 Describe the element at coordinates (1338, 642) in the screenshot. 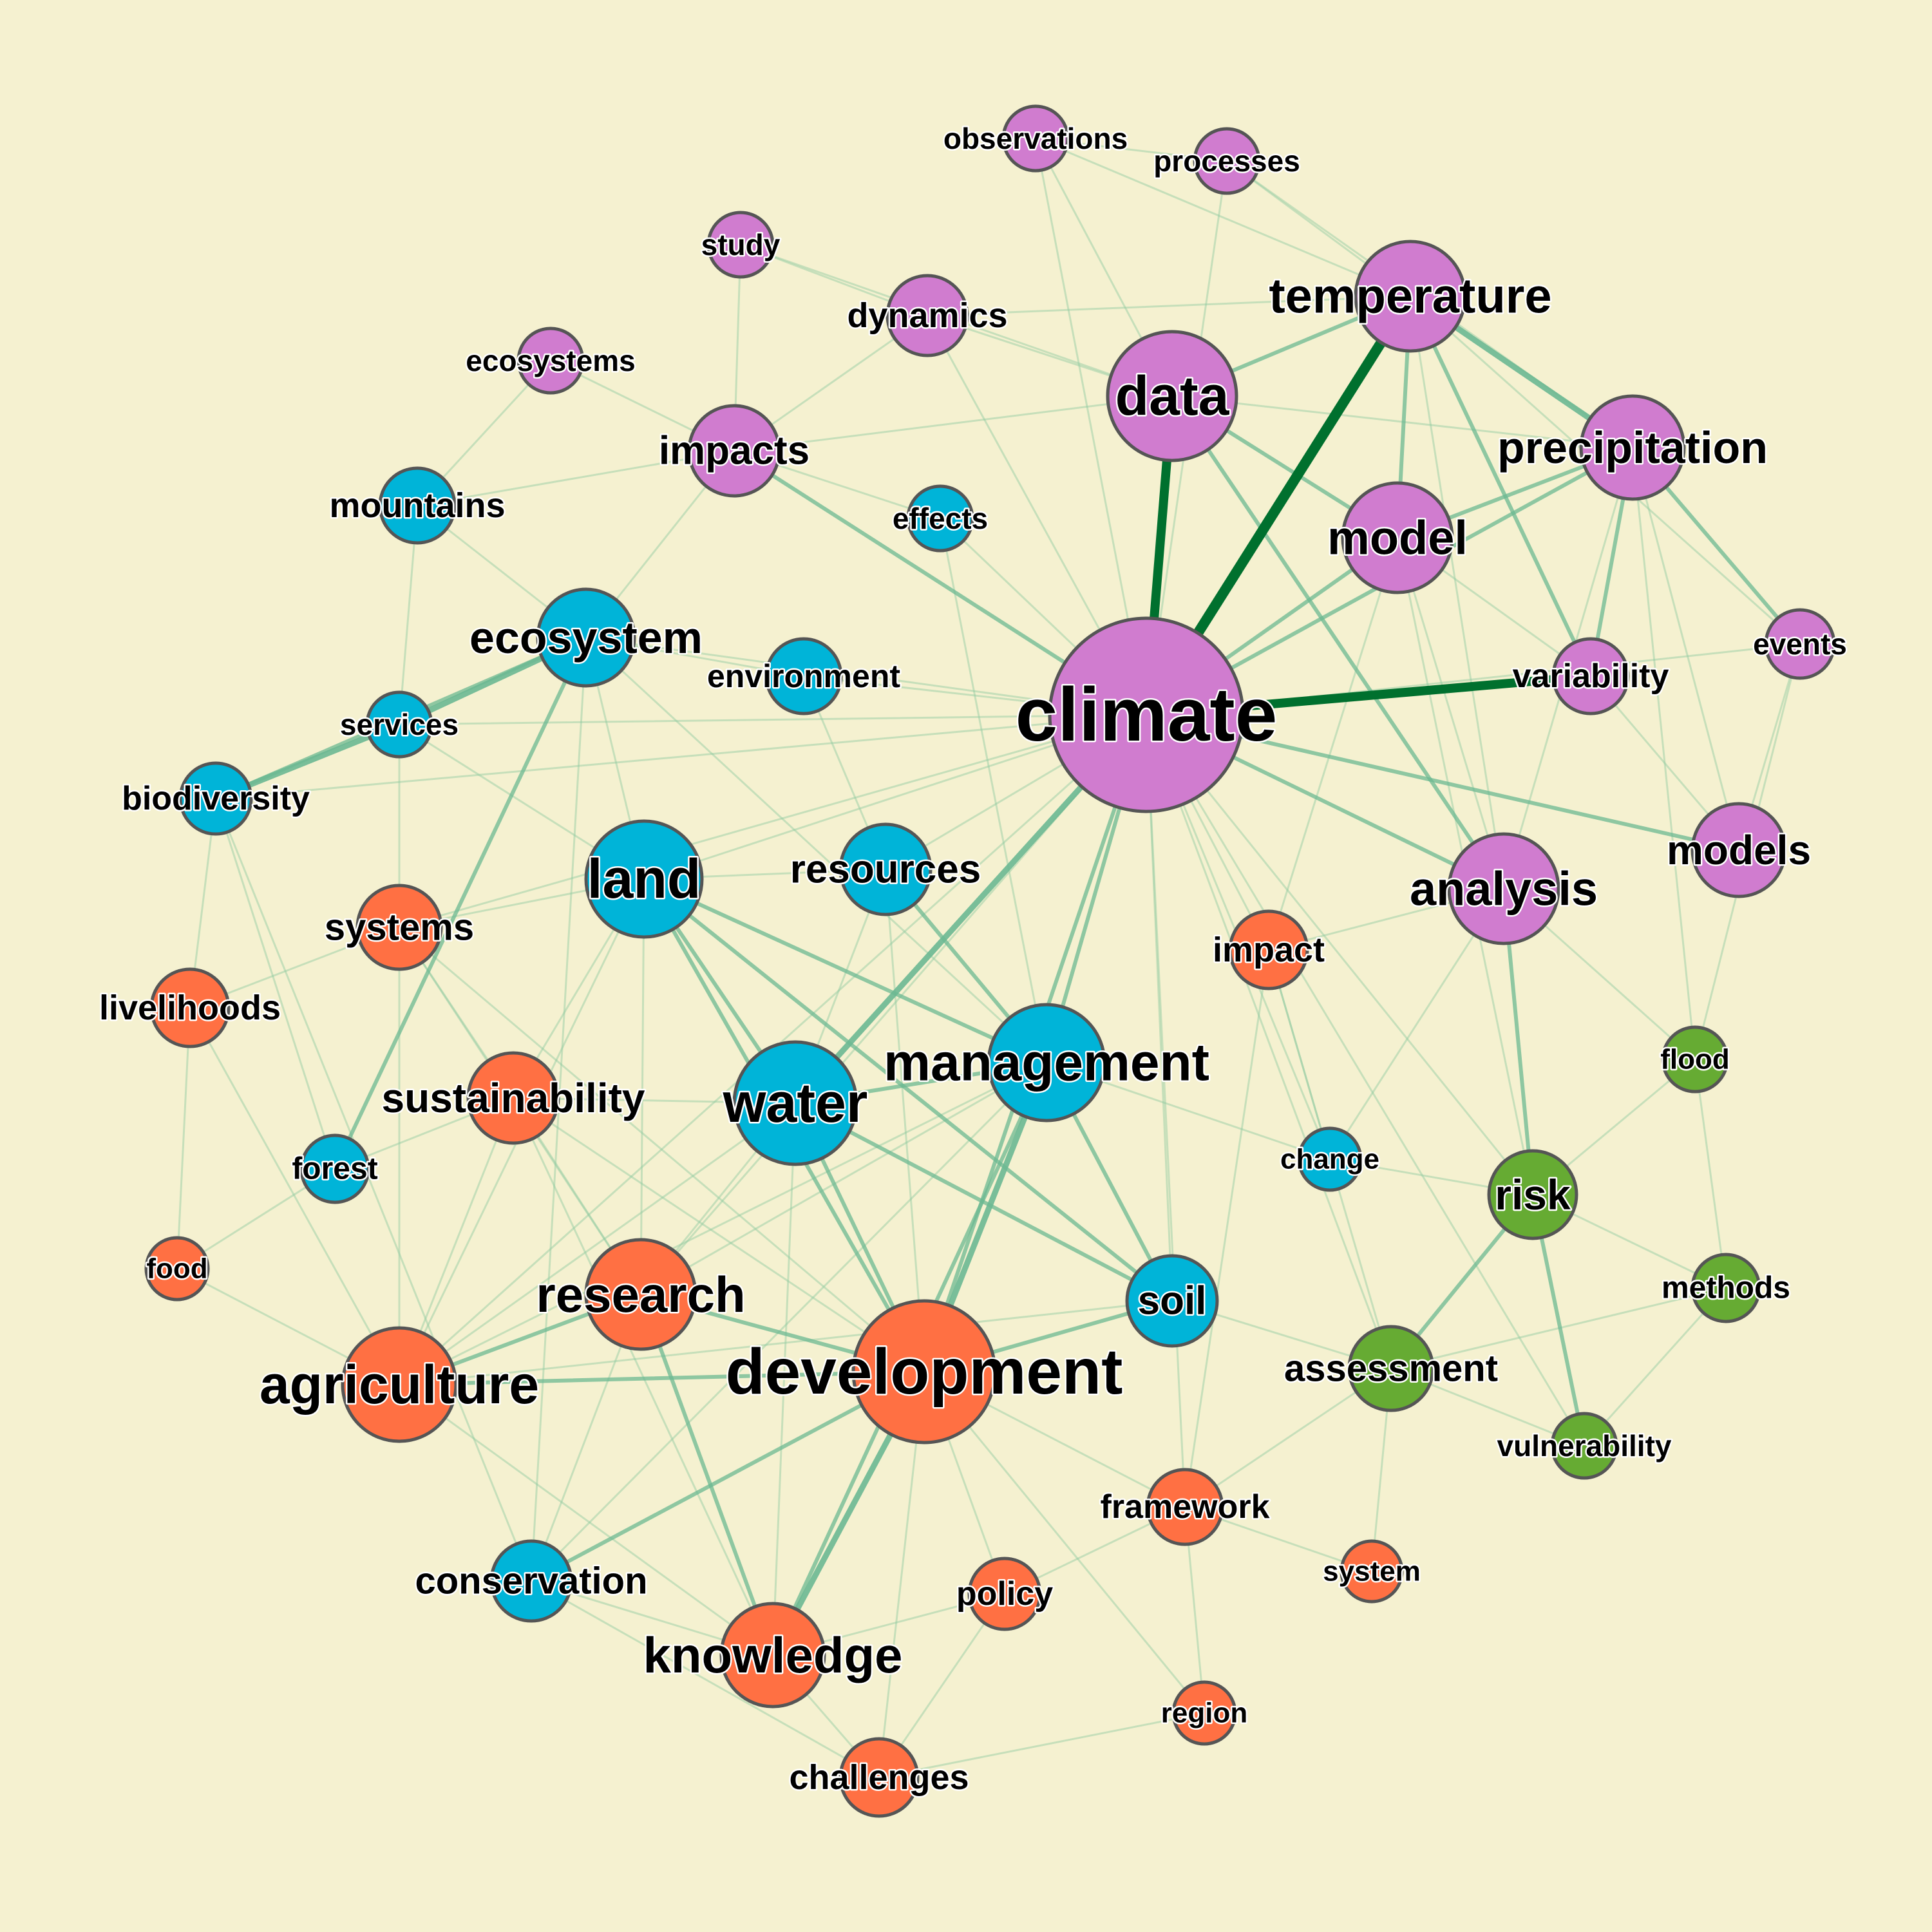

I see `edge-data-analysis` at that location.